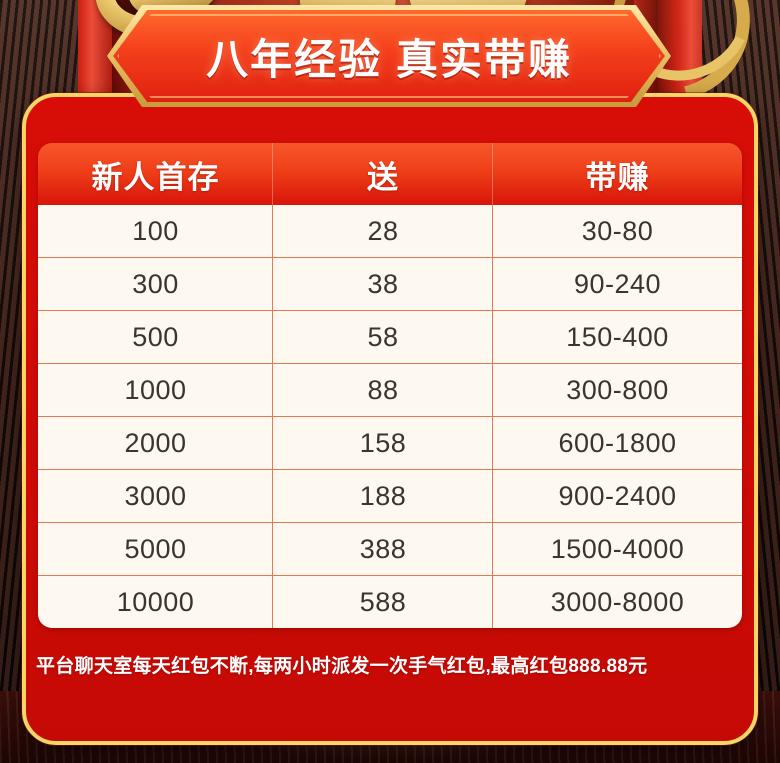 This screenshot has width=780, height=763. I want to click on table-row: 10000 588 3000-8000, so click(390, 601).